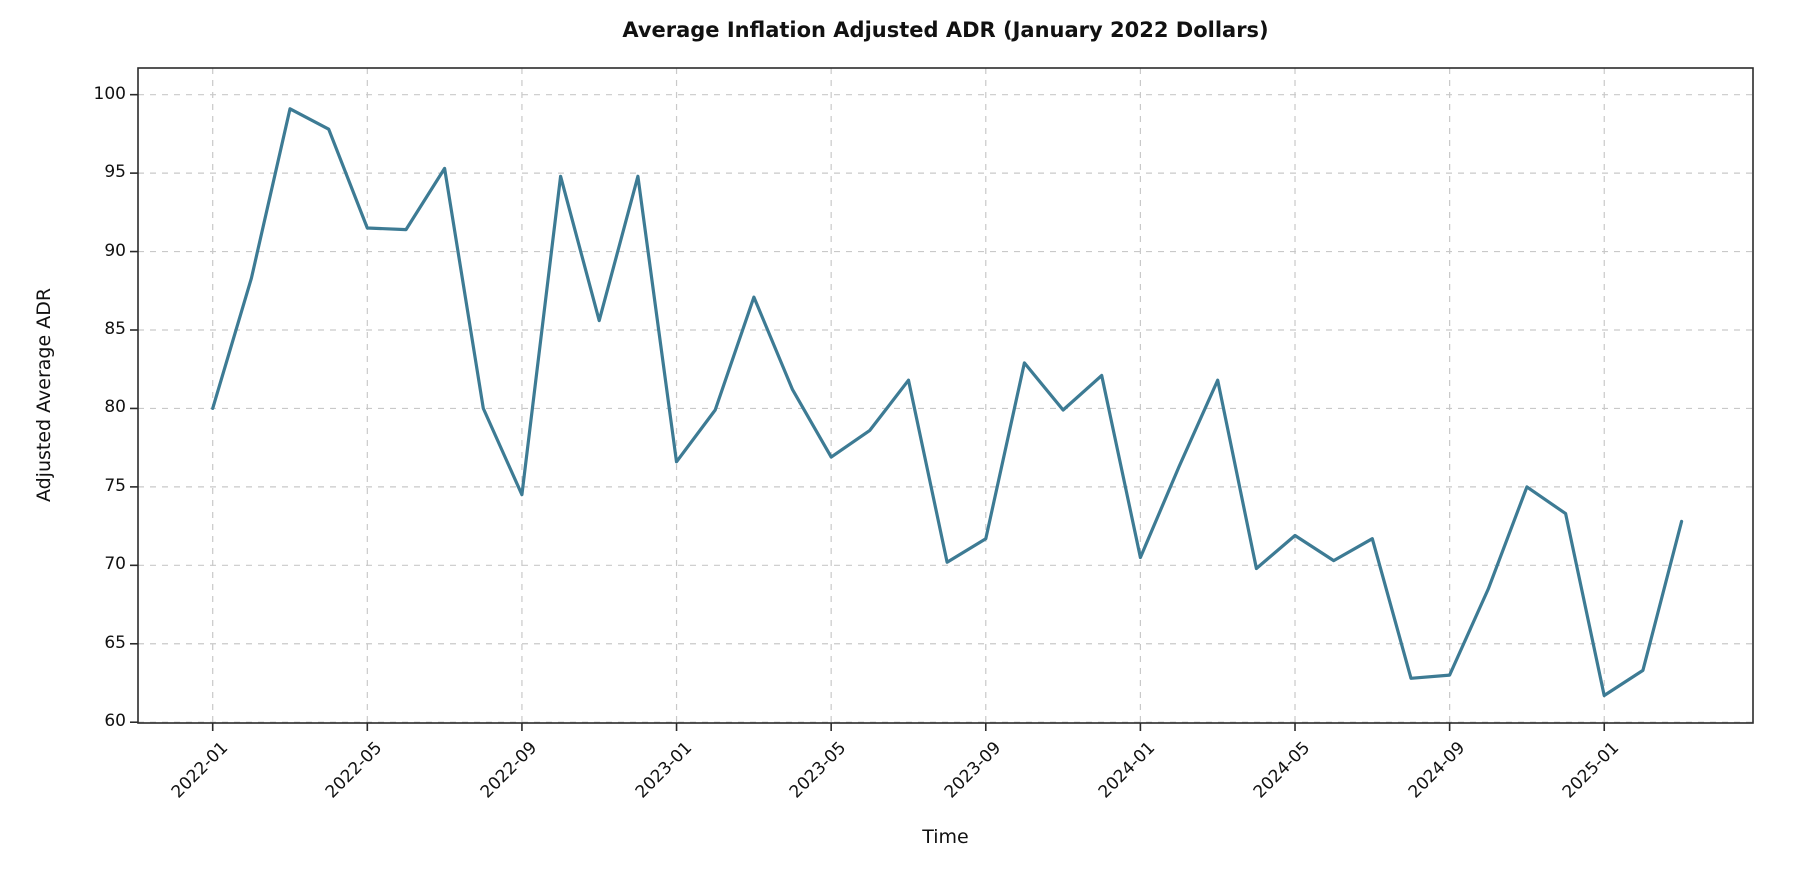 The height and width of the screenshot is (882, 1810). I want to click on y-tick-label: 65, so click(115, 642).